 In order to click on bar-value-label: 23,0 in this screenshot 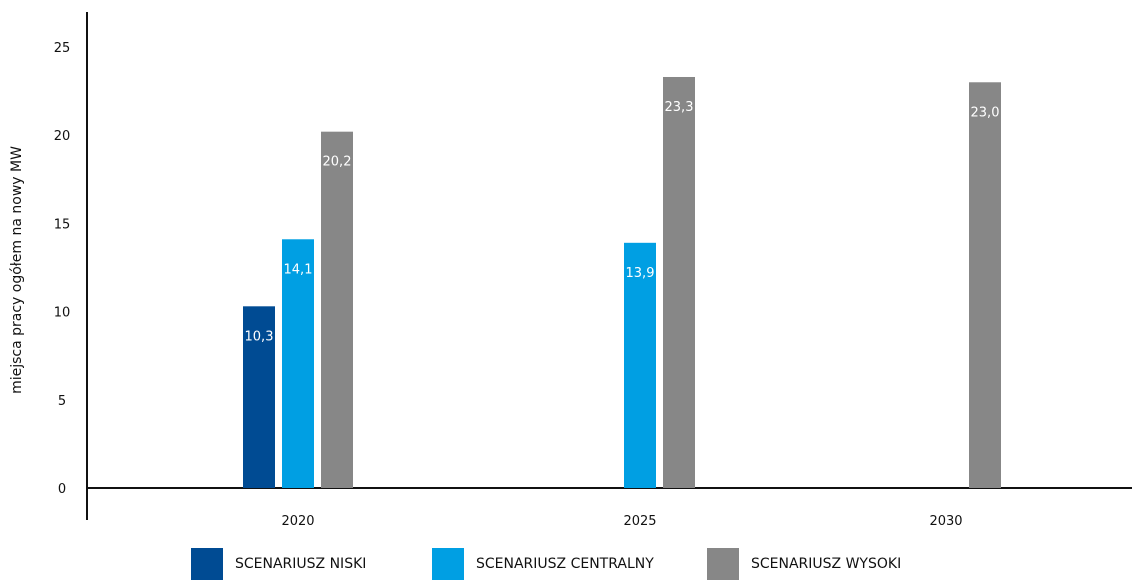, I will do `click(985, 112)`.